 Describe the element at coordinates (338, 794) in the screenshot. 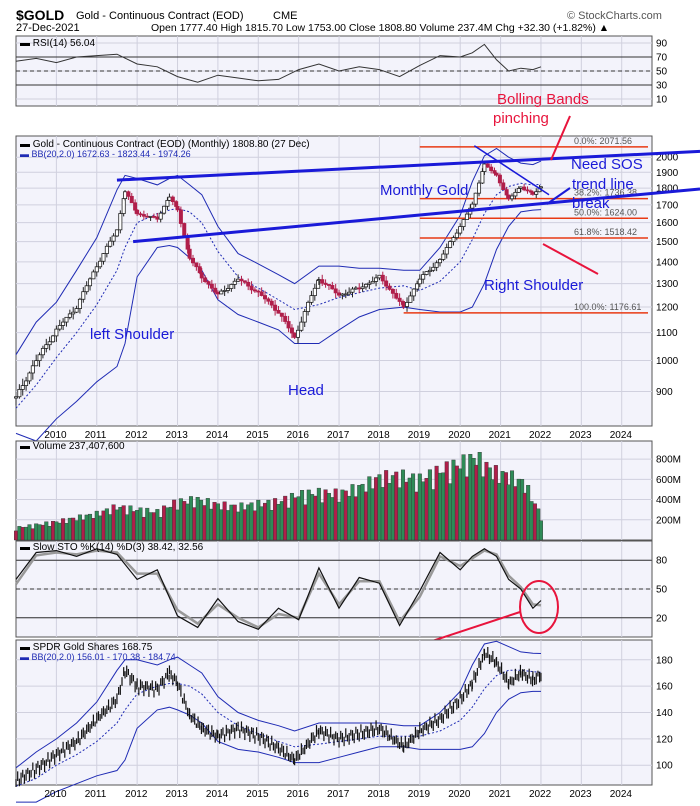

I see `xaxis-label: 2017` at that location.